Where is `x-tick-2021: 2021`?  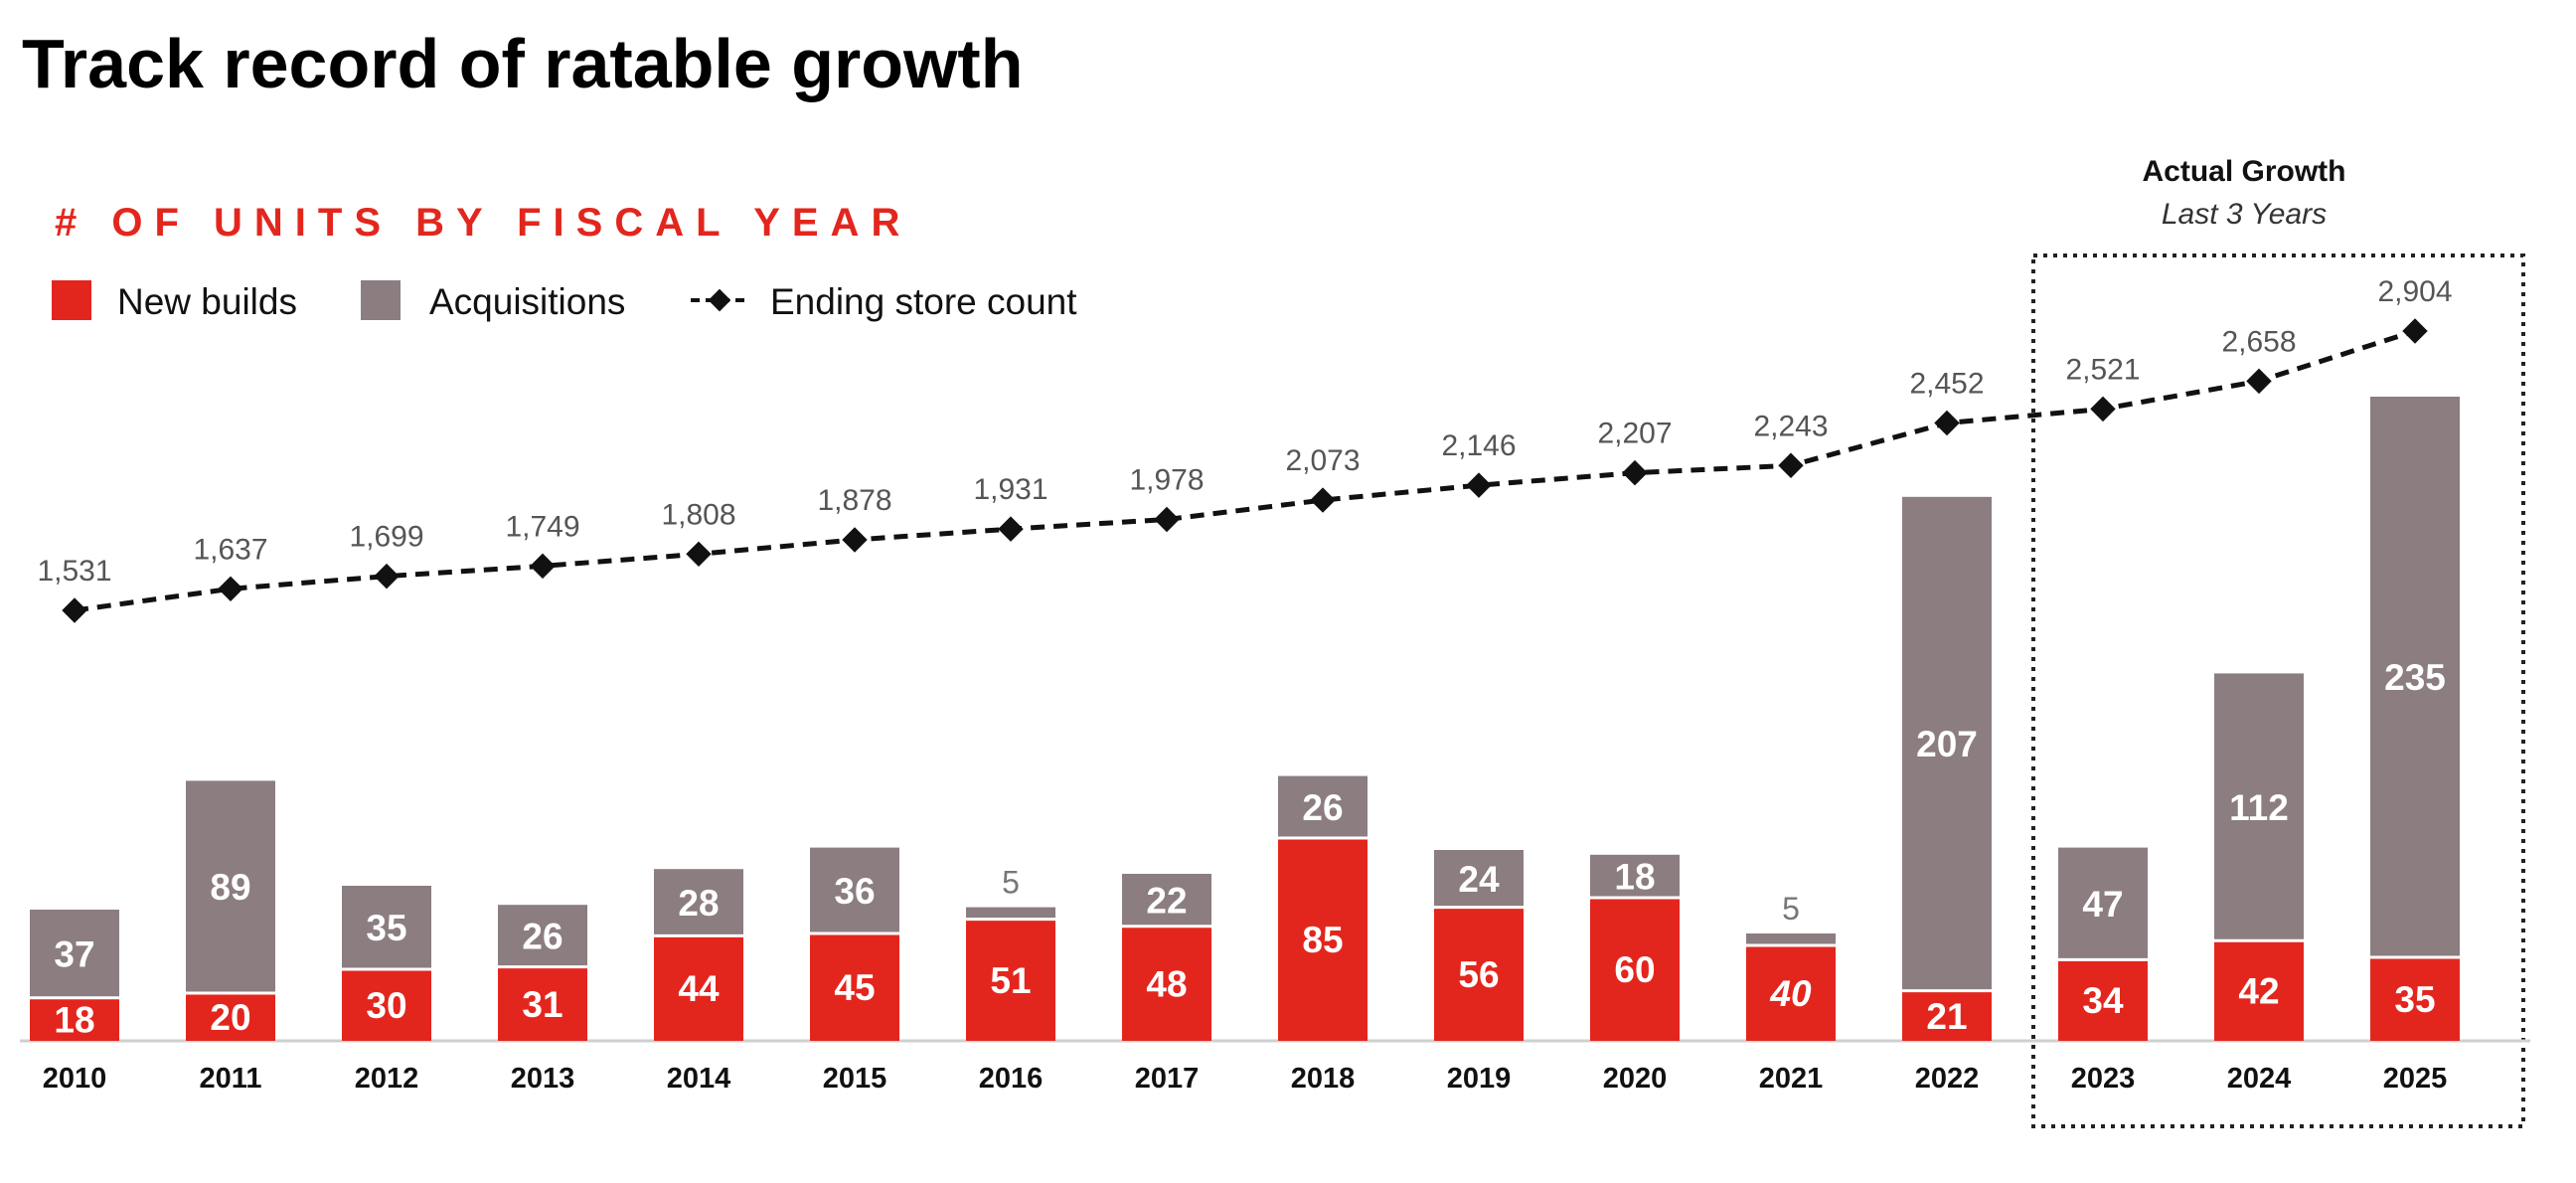 x-tick-2021: 2021 is located at coordinates (1791, 1079).